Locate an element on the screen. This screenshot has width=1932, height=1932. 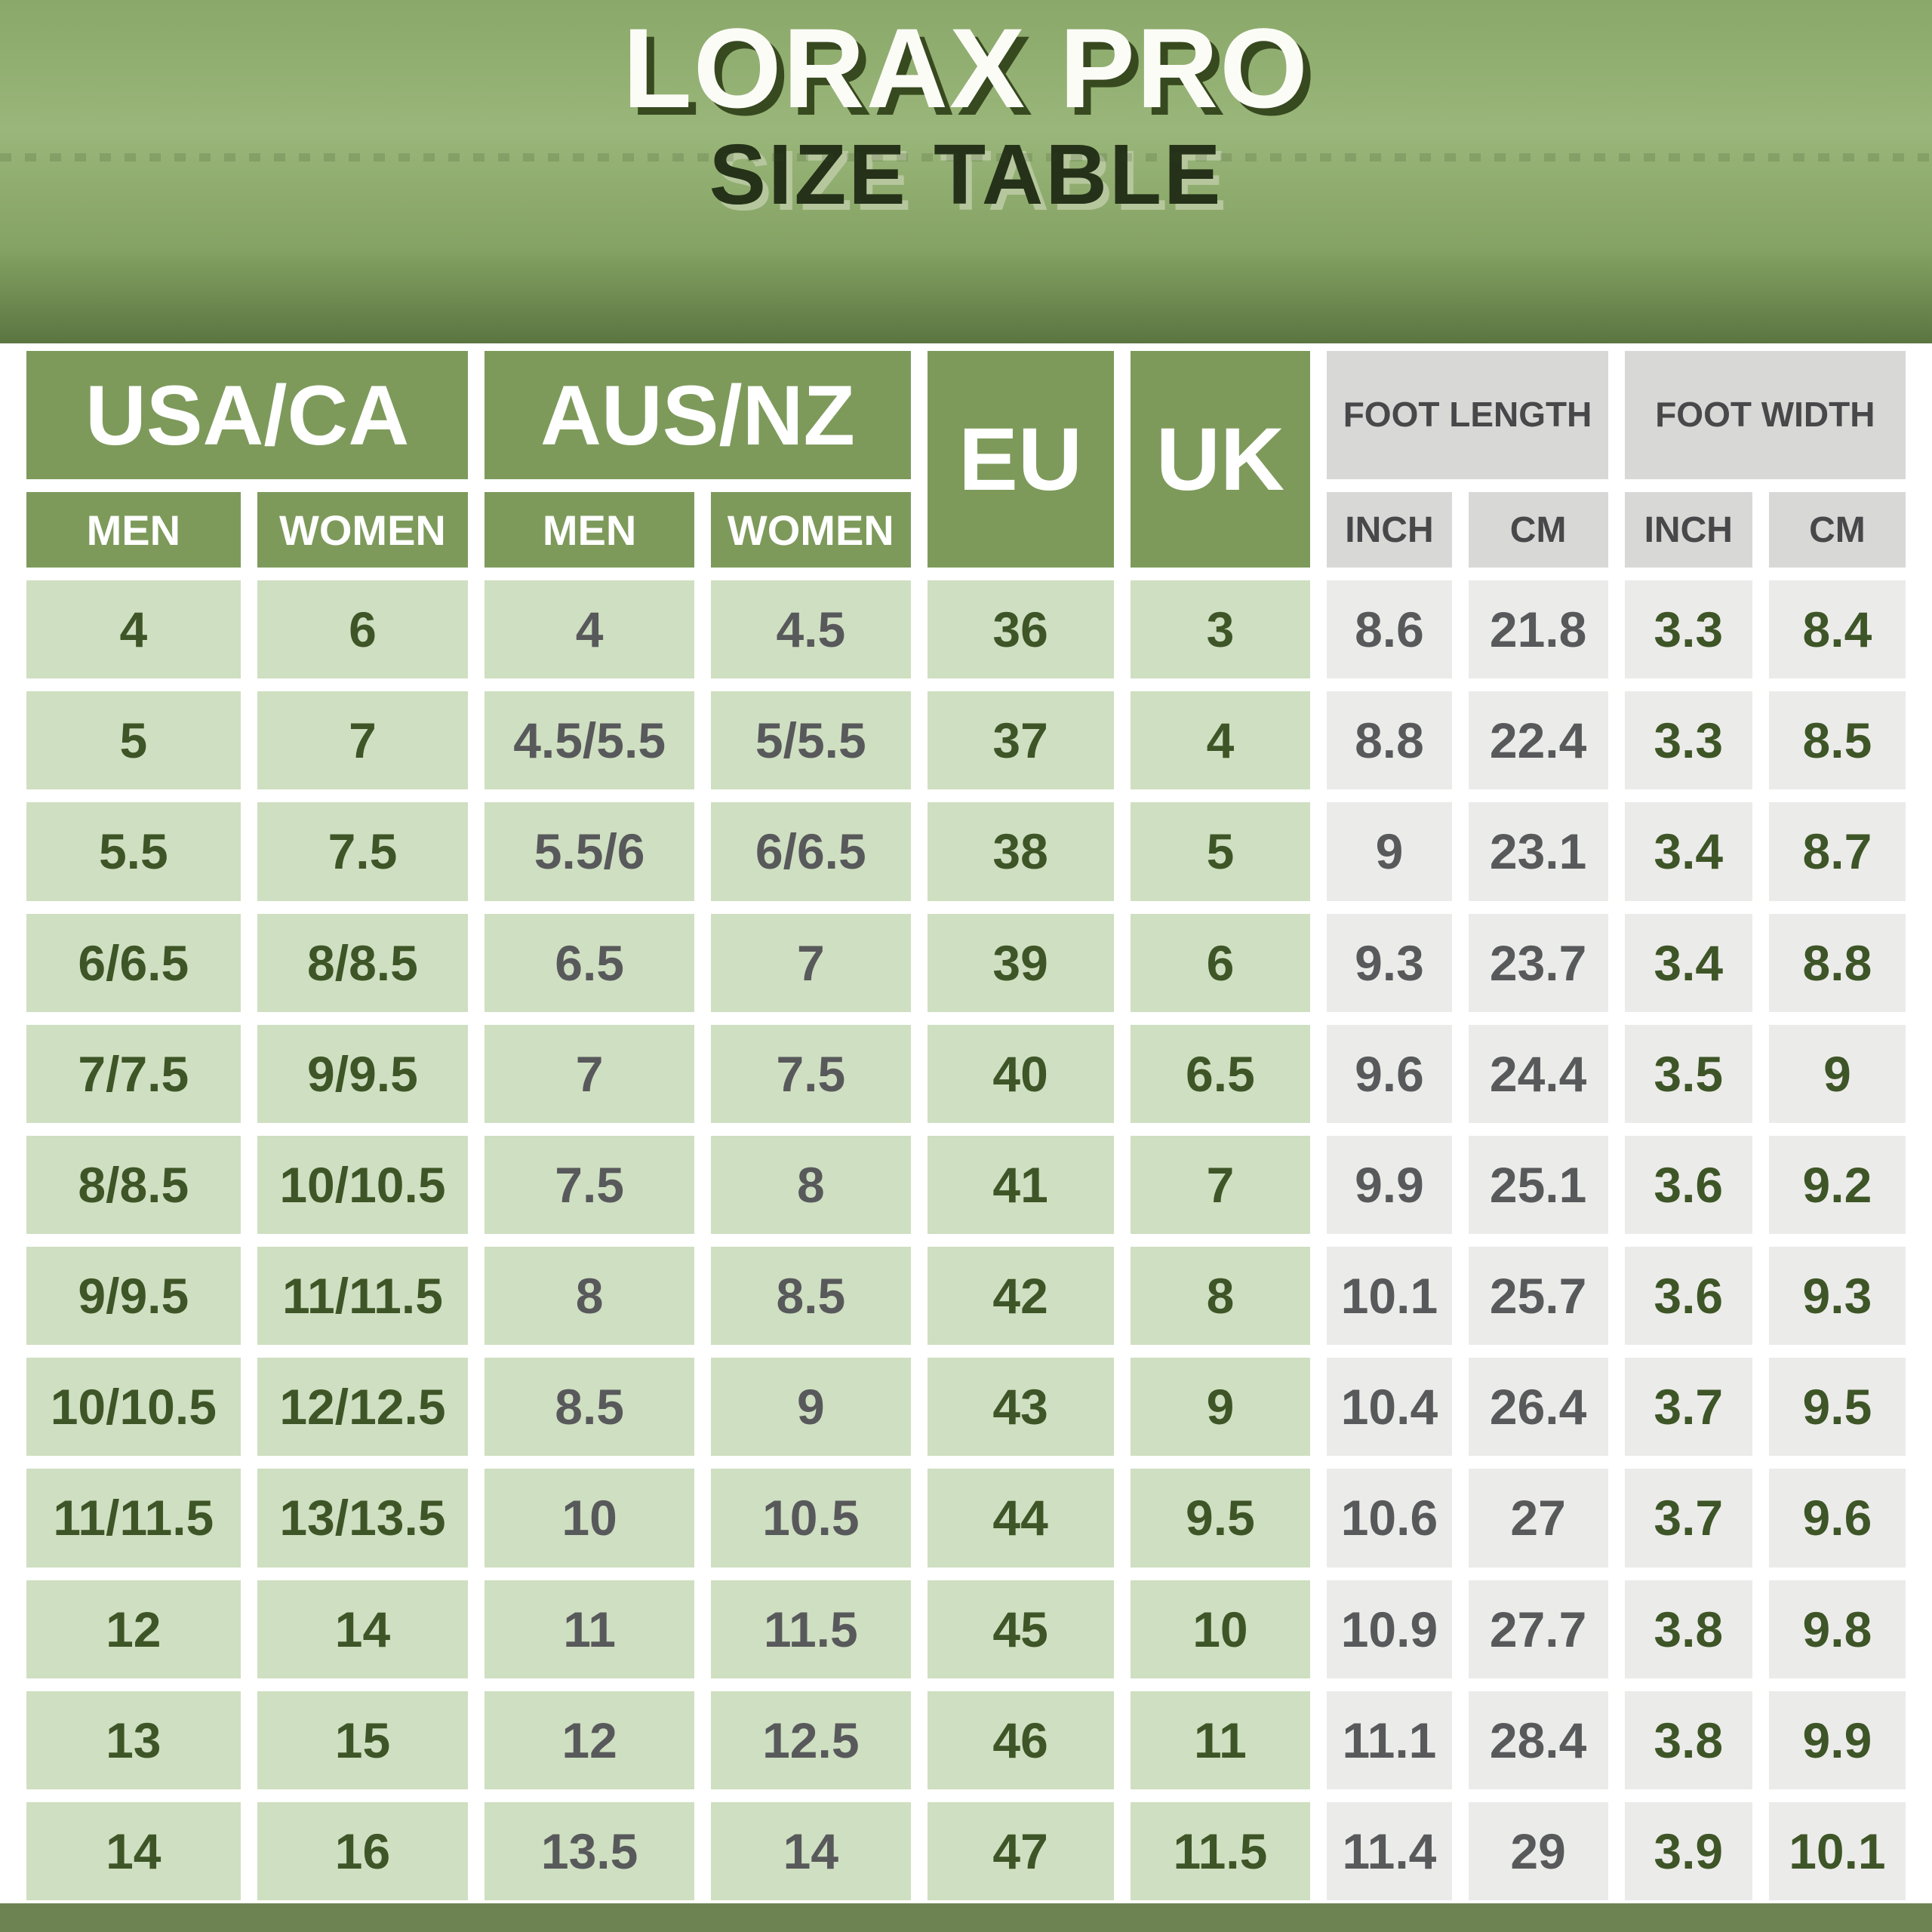
cell-foot-length-cm: 23.1 is located at coordinates (1538, 851).